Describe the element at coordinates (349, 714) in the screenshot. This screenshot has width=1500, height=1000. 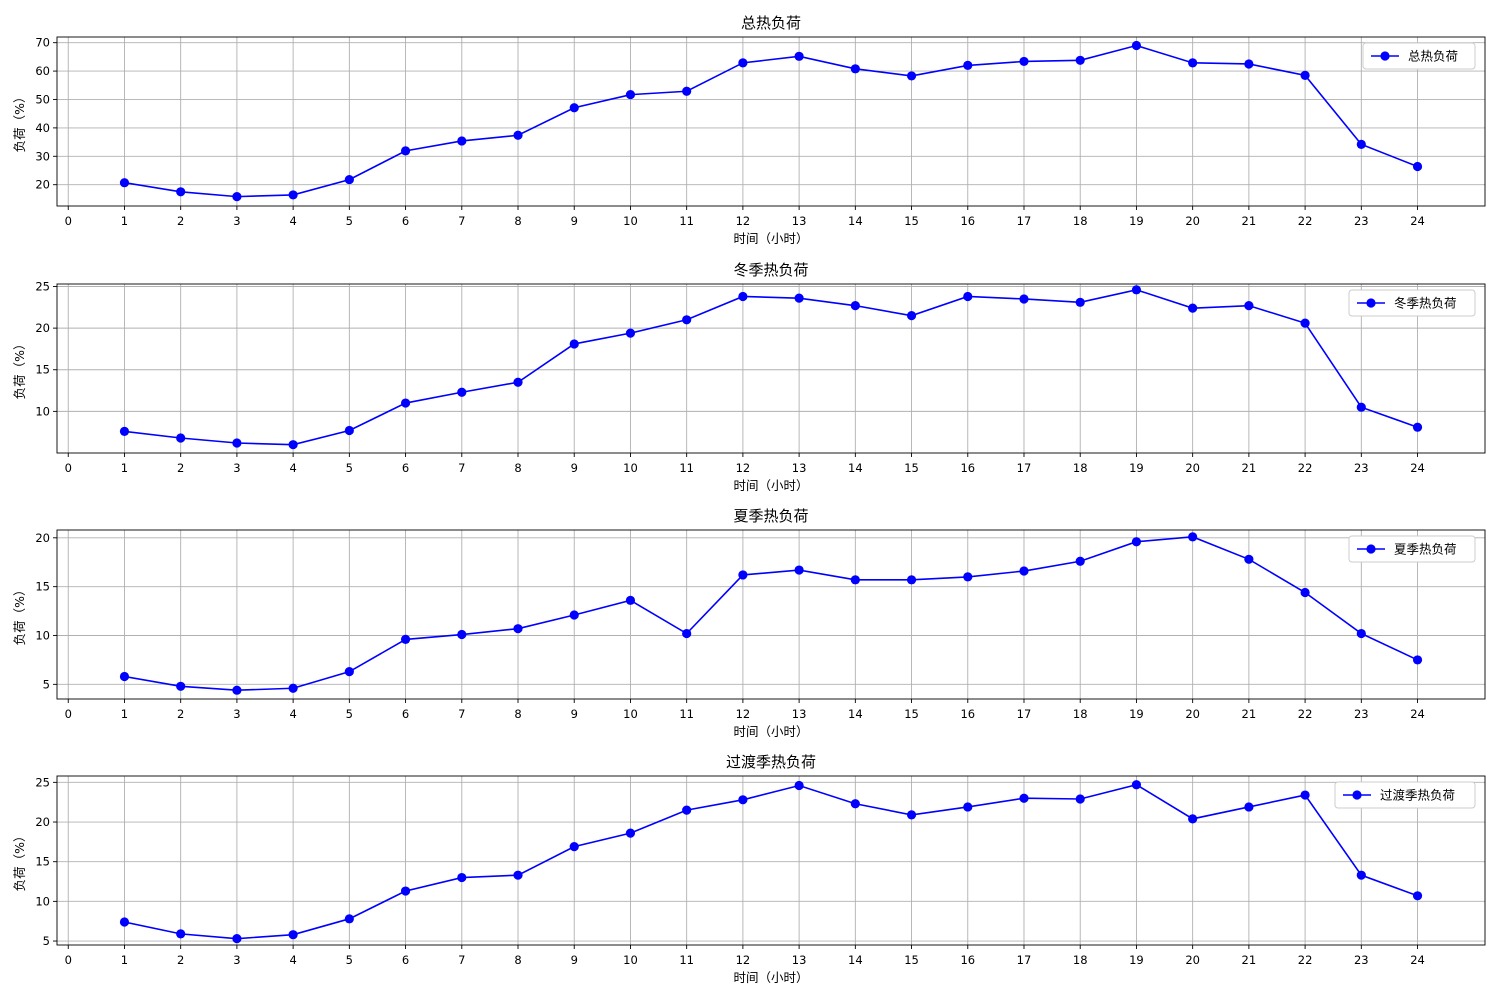
I see `x-tick-label: 5` at that location.